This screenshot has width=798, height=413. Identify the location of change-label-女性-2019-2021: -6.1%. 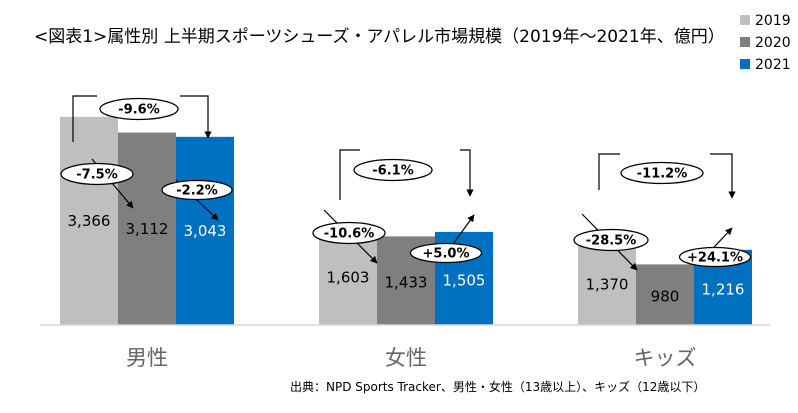
(392, 171).